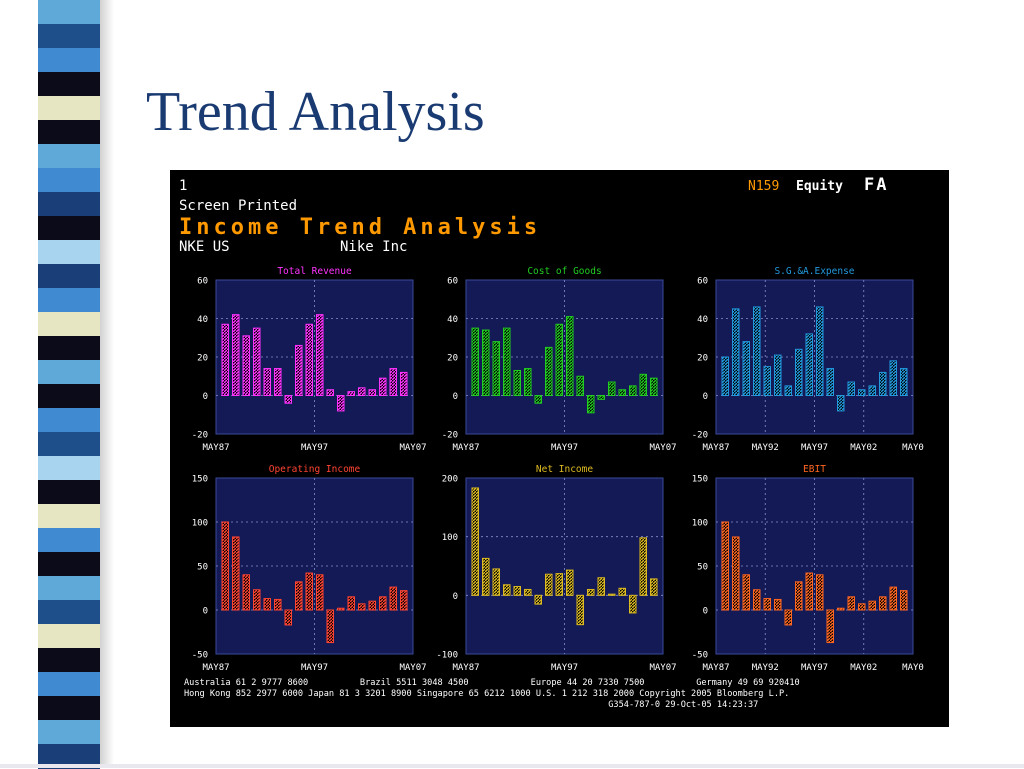 The width and height of the screenshot is (1024, 769). What do you see at coordinates (662, 448) in the screenshot?
I see `x-tick-label: MAY07` at bounding box center [662, 448].